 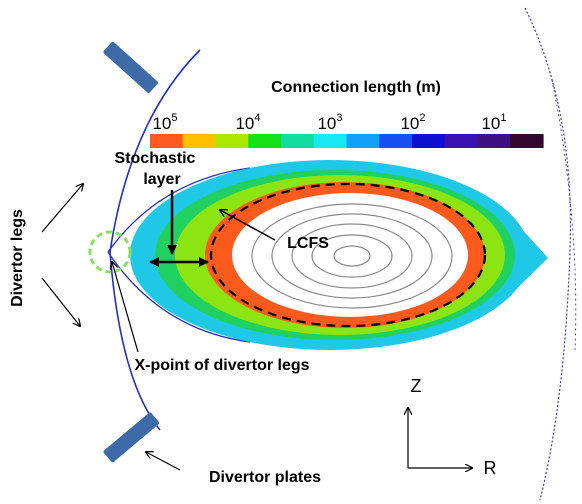 What do you see at coordinates (161, 179) in the screenshot?
I see `stochastic-label-line2: layer` at bounding box center [161, 179].